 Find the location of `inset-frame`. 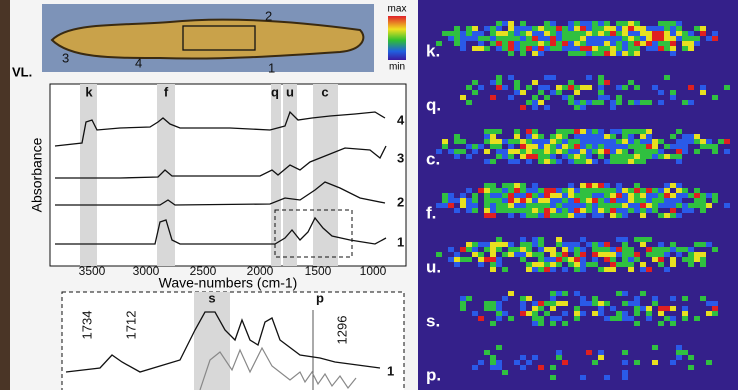

inset-frame is located at coordinates (233, 340).